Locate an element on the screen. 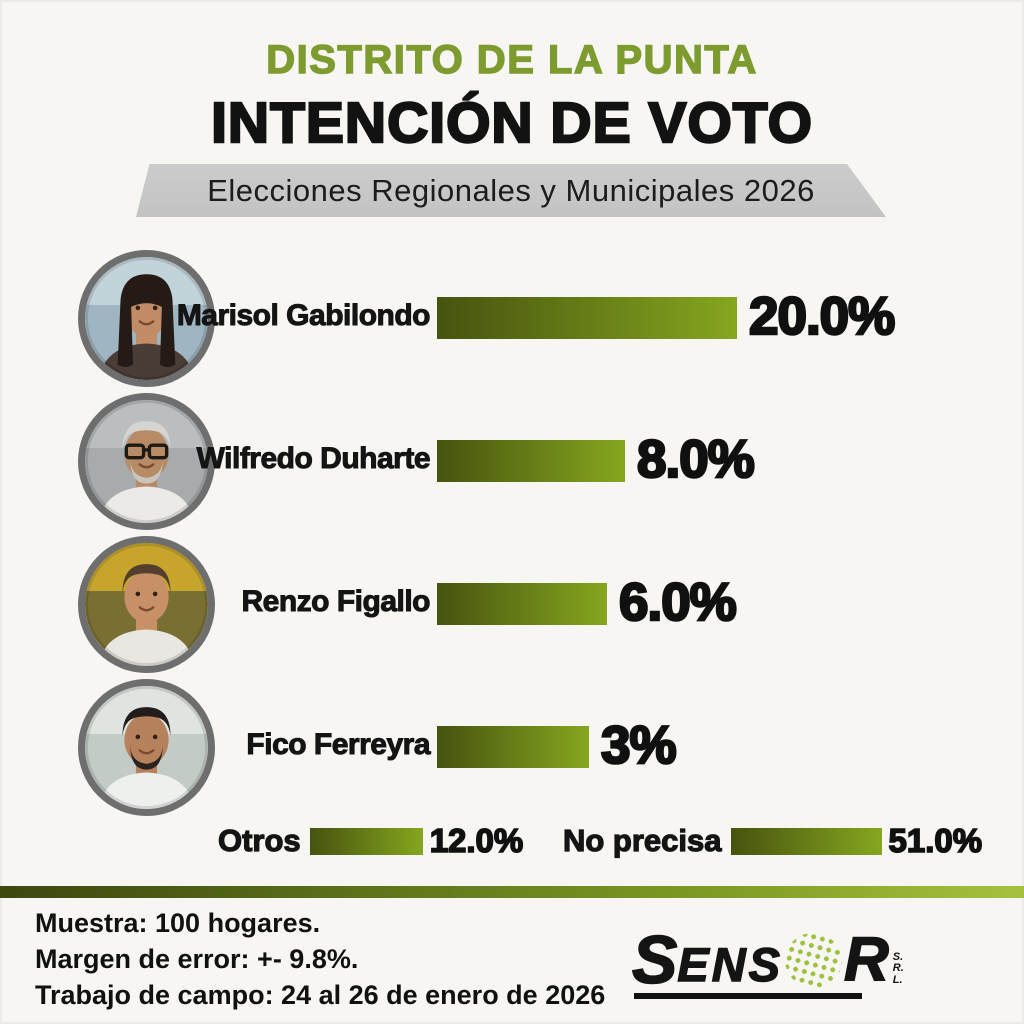 This screenshot has width=1024, height=1024. sensor-logo: S ENS R S. R. L. is located at coordinates (821, 960).